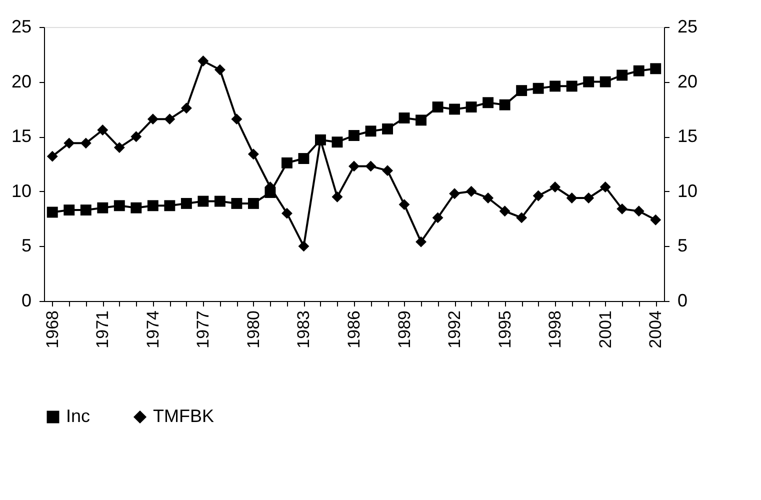 Image resolution: width=761 pixels, height=500 pixels. Describe the element at coordinates (555, 329) in the screenshot. I see `x-tick-label: 1998` at that location.